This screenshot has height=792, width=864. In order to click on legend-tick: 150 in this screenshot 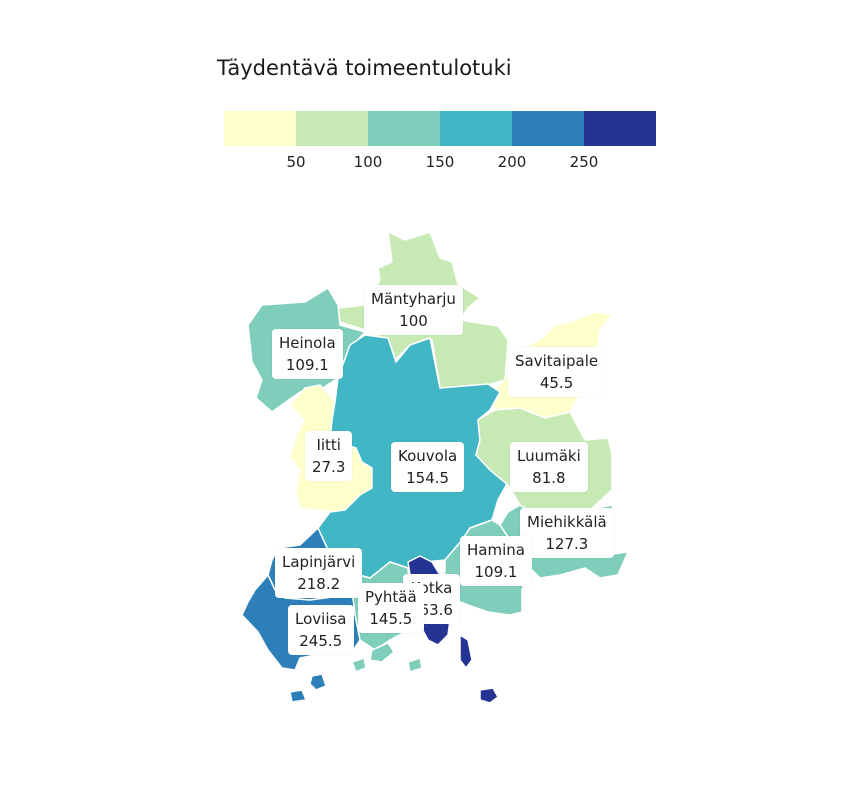, I will do `click(440, 162)`.